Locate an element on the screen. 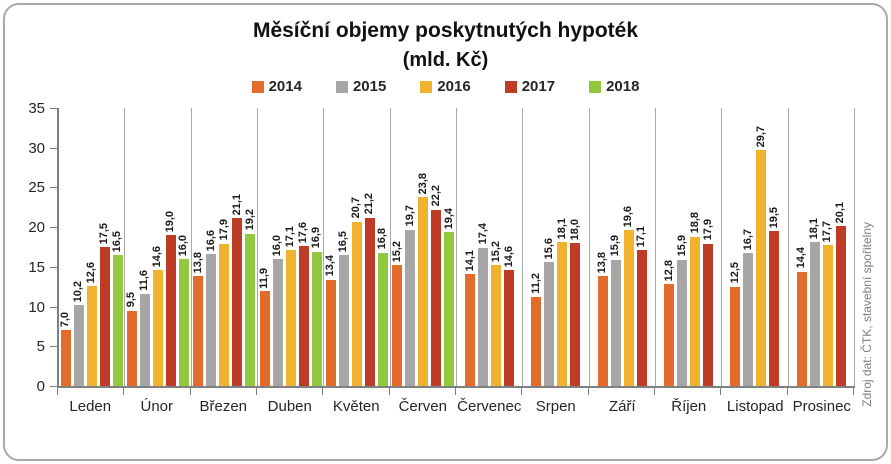 Image resolution: width=891 pixels, height=464 pixels. y-axis-label-35: 35 is located at coordinates (36, 108).